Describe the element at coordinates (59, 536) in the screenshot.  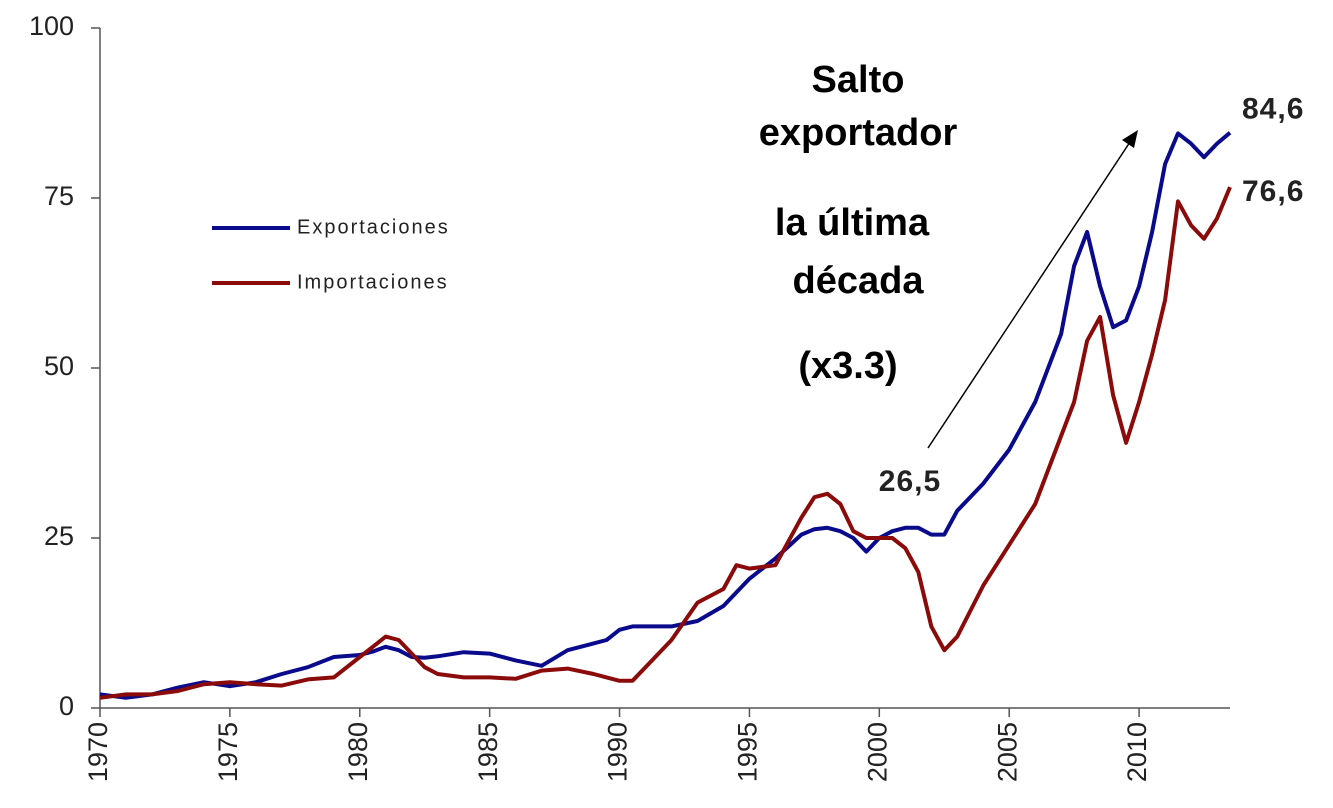
I see `y-tick-label: 25` at that location.